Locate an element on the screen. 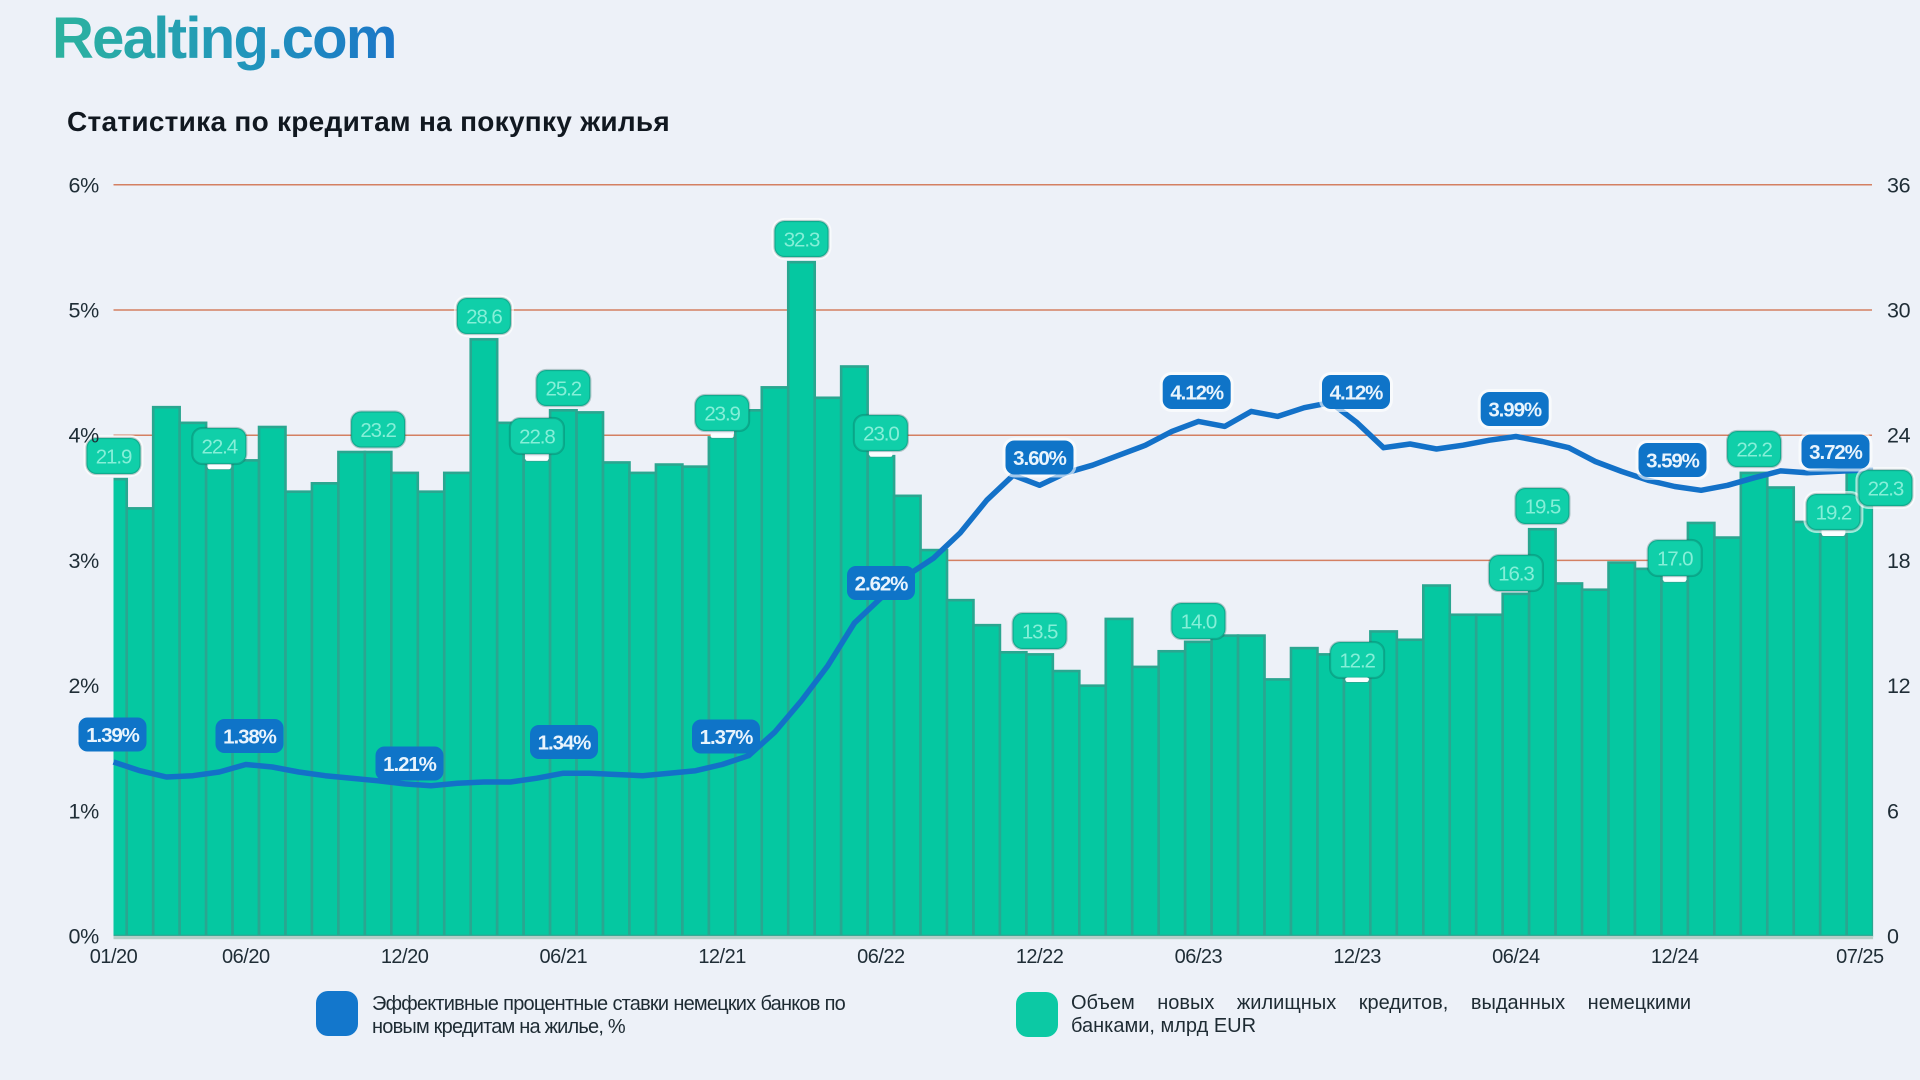  svg-text: 3.72% is located at coordinates (1835, 452).